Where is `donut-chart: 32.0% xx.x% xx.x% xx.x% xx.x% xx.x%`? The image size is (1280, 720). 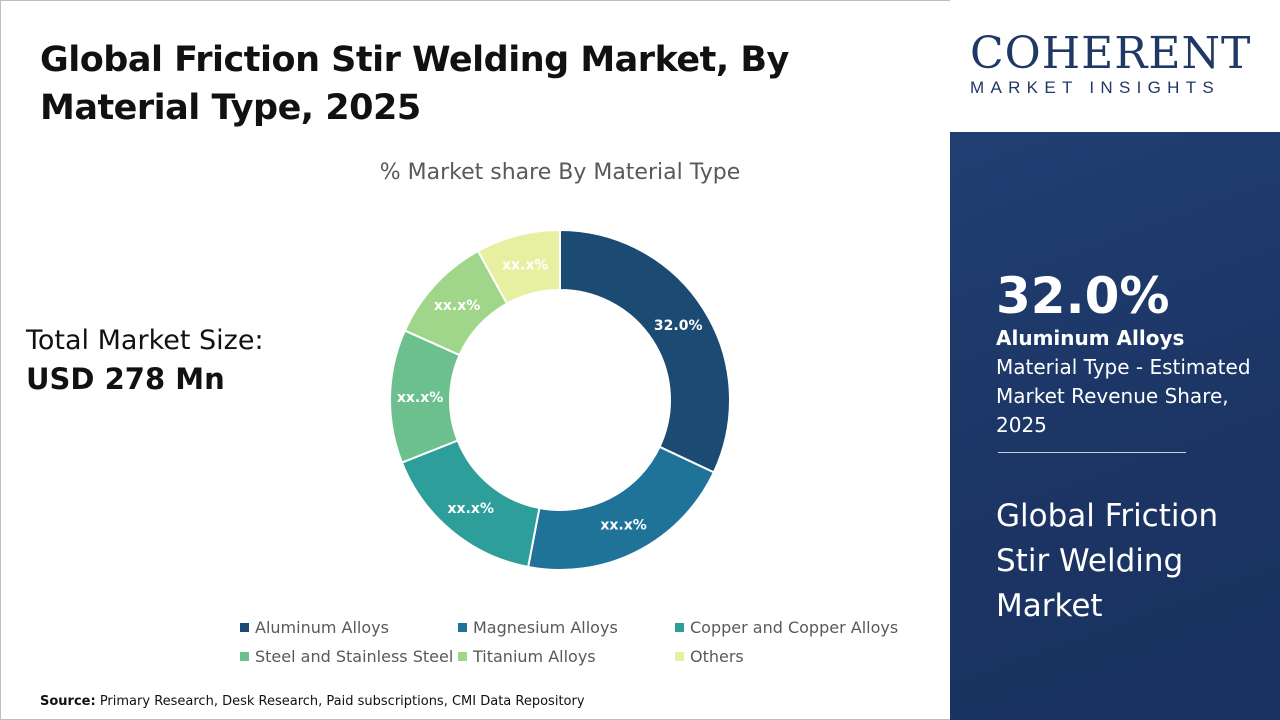
donut-chart: 32.0% xx.x% xx.x% xx.x% xx.x% xx.x% is located at coordinates (560, 399).